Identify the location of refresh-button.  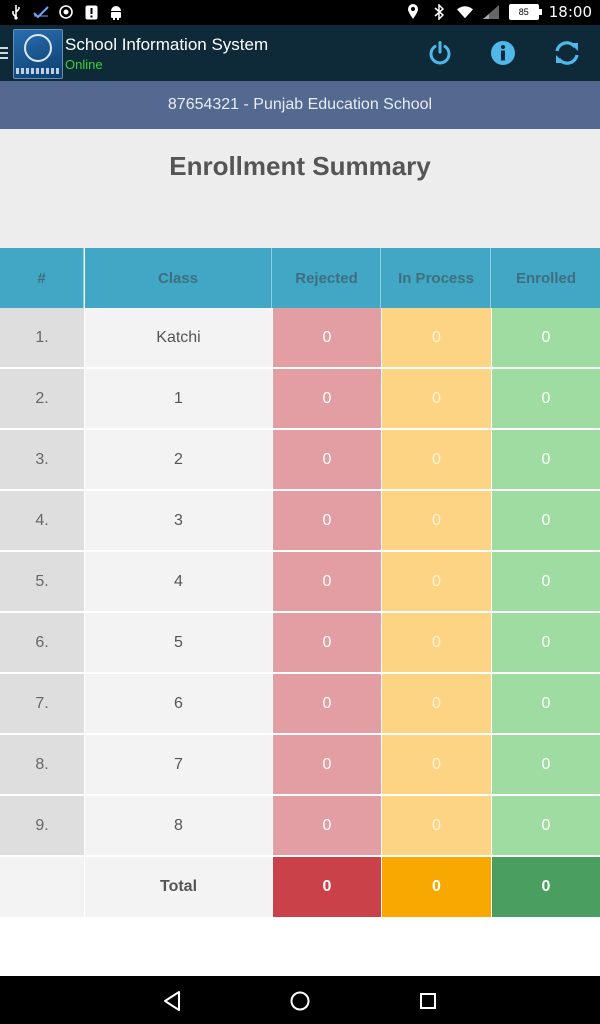
(567, 53).